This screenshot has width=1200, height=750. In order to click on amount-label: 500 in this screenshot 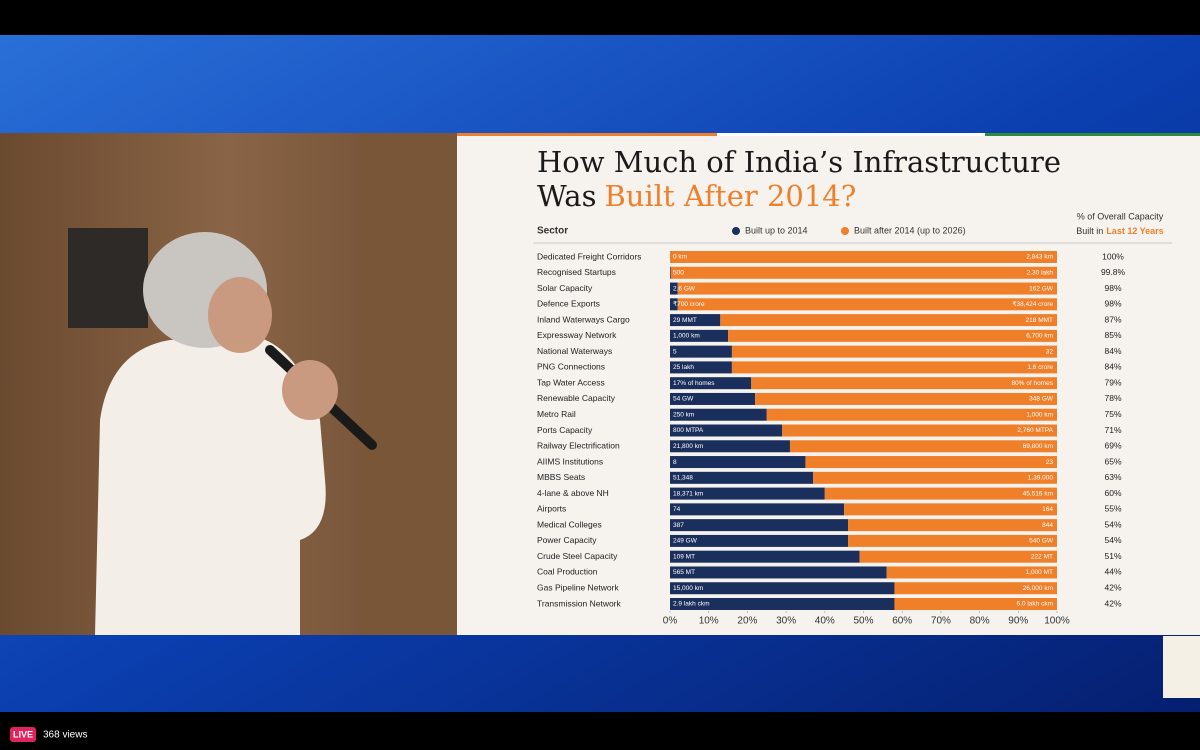, I will do `click(678, 272)`.